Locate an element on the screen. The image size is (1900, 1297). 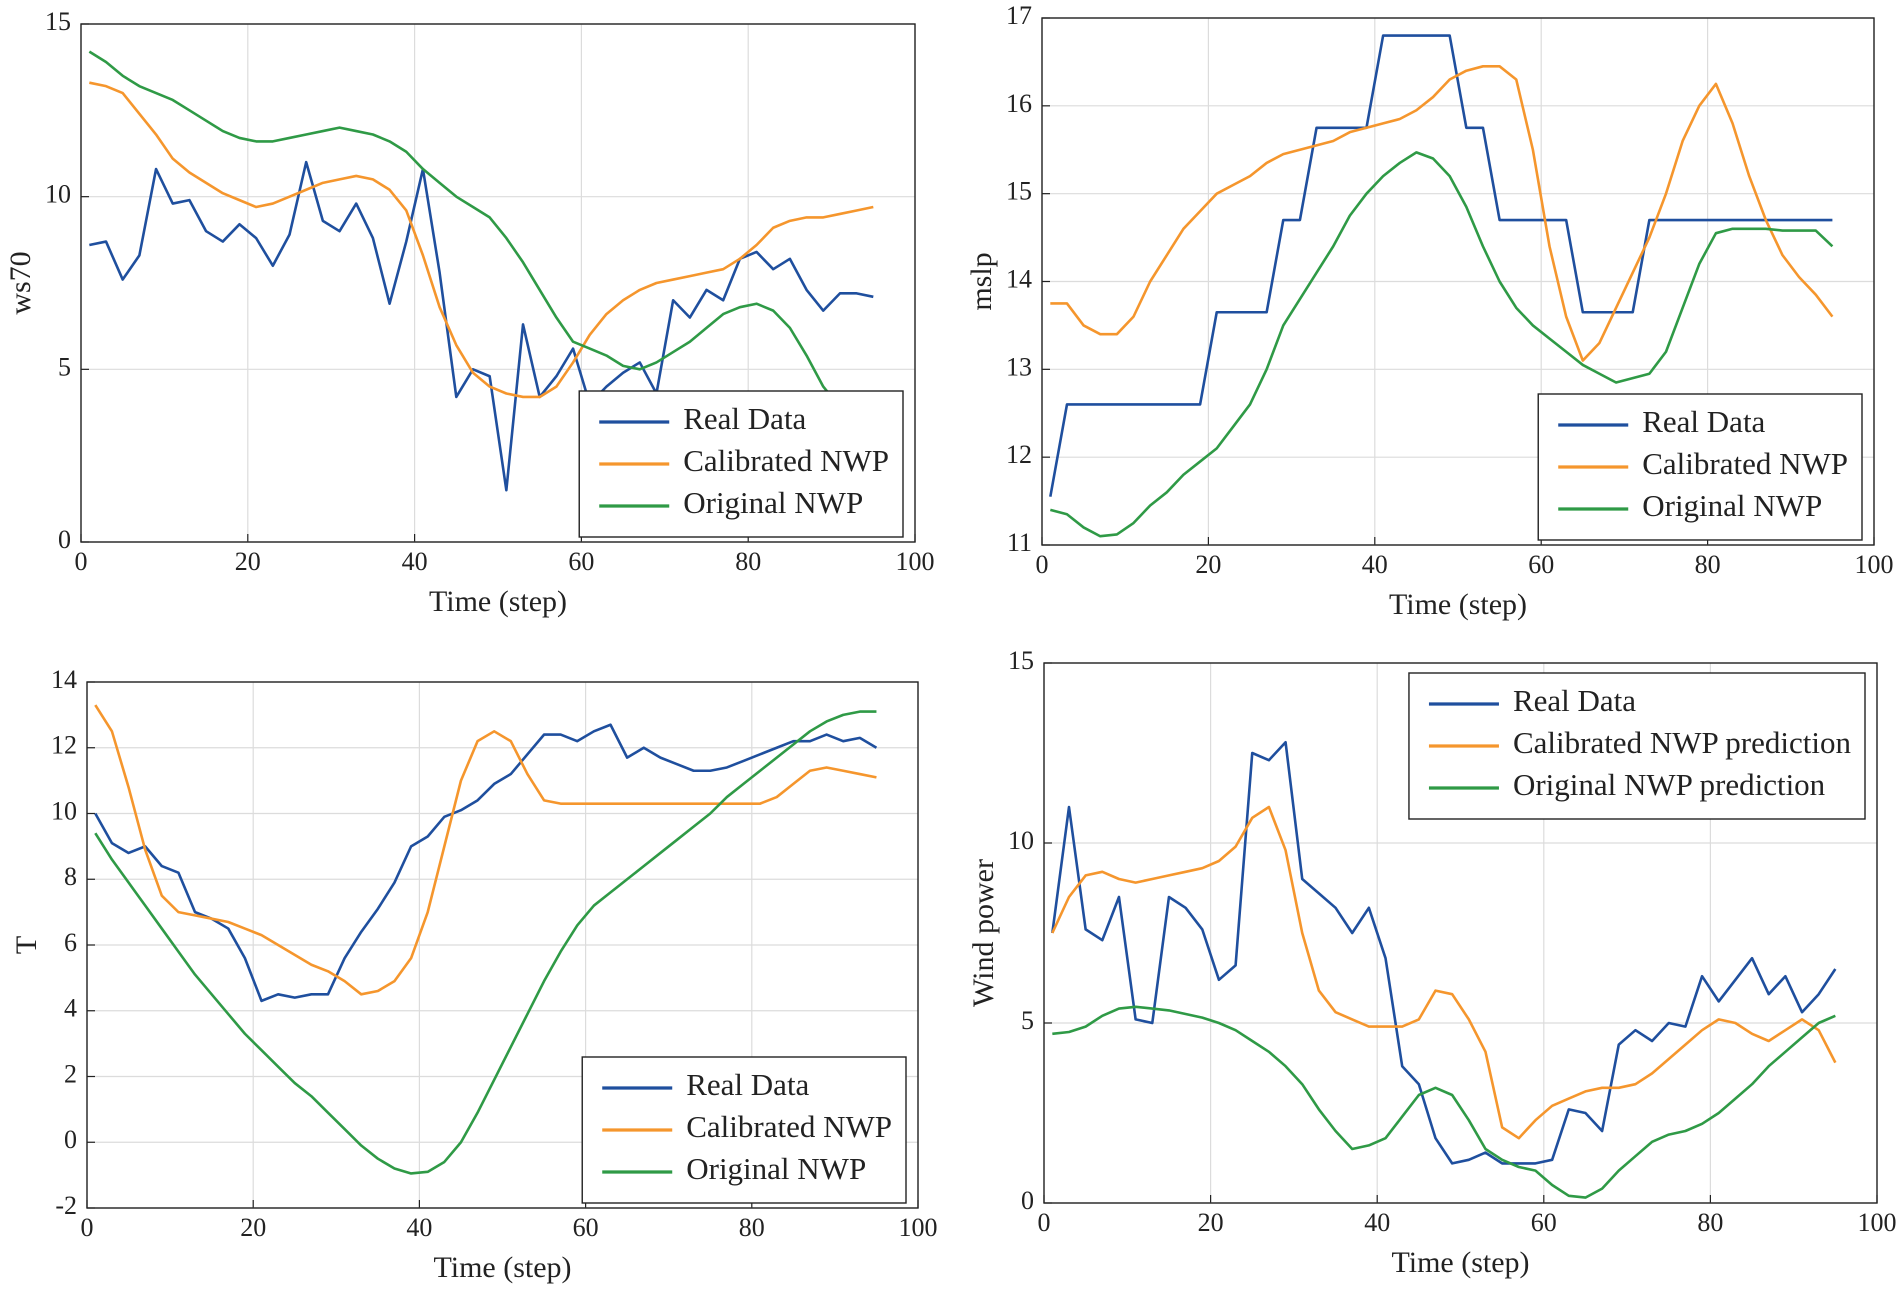
y-tick-label: 4 is located at coordinates (70, 1008).